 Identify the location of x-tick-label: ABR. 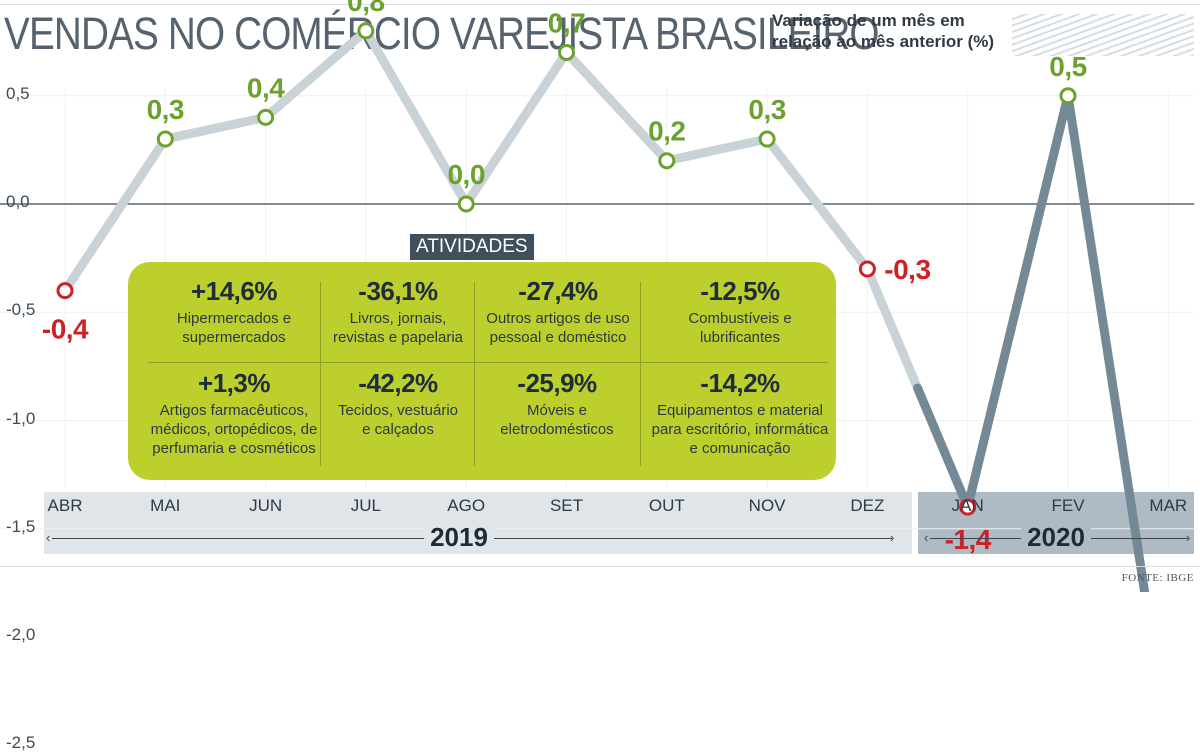
(65, 505).